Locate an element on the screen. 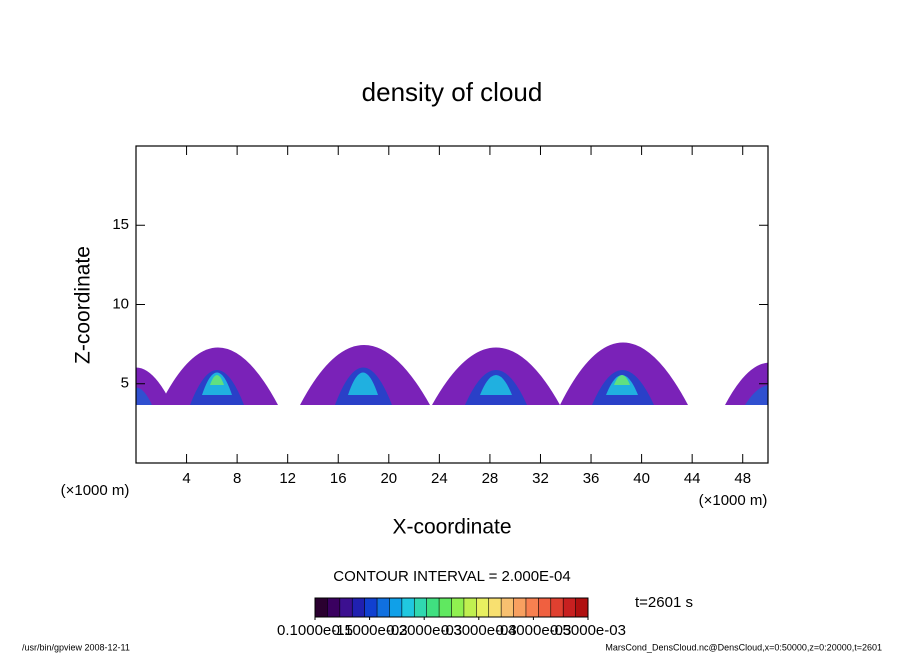 This screenshot has height=654, width=904. contour-field is located at coordinates (452, 373).